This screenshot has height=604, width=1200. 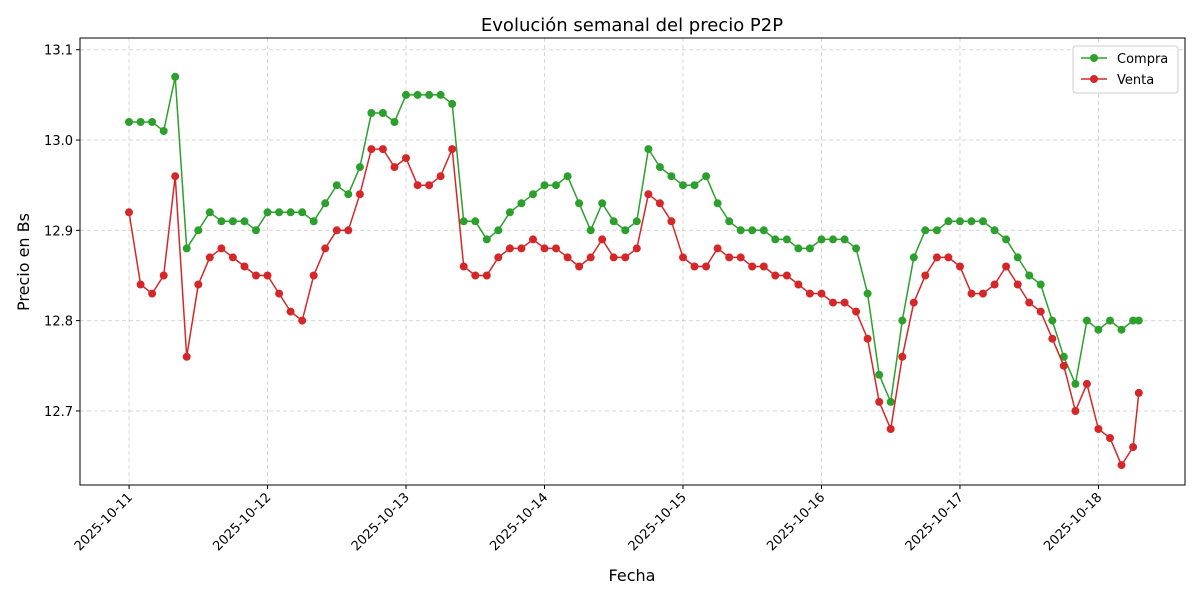 What do you see at coordinates (796, 522) in the screenshot?
I see `x-tick-label: 2025-10-16` at bounding box center [796, 522].